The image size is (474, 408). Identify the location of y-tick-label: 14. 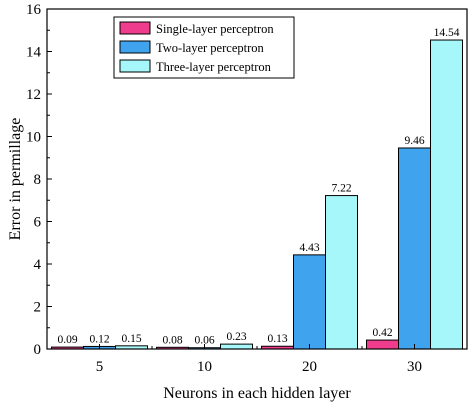
(34, 53).